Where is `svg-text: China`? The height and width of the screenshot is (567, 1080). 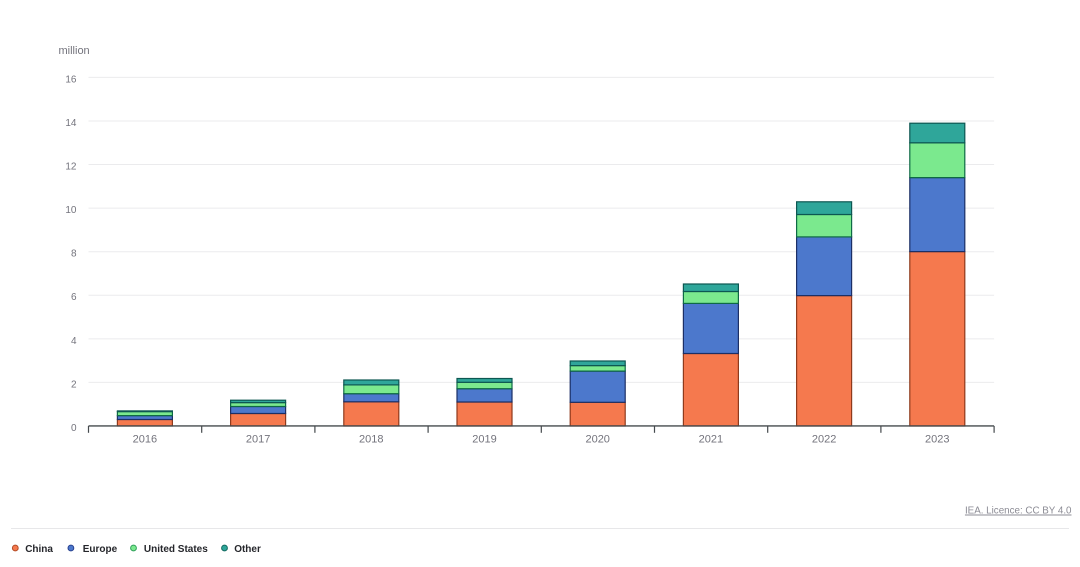 svg-text: China is located at coordinates (39, 549).